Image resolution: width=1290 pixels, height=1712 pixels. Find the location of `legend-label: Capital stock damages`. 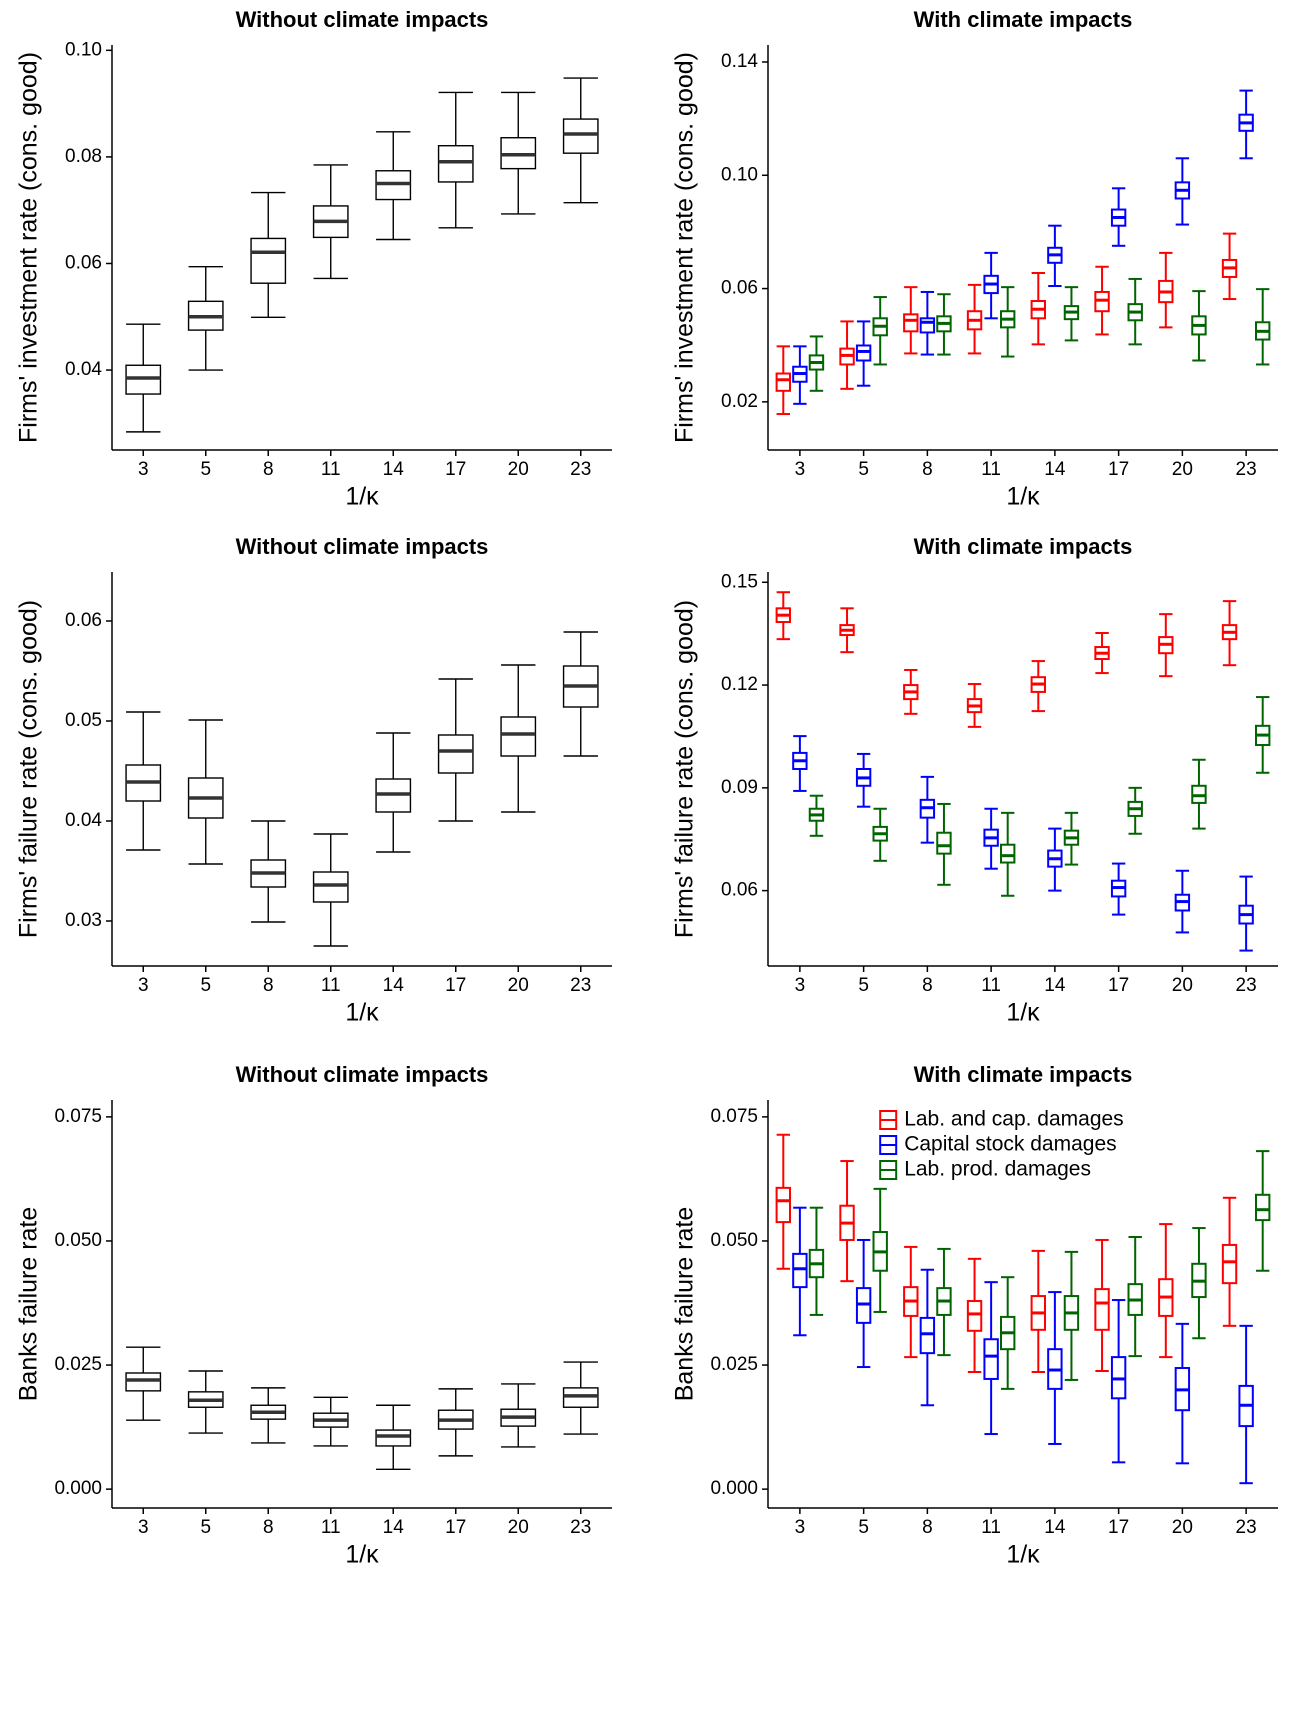

legend-label: Capital stock damages is located at coordinates (1010, 1144).